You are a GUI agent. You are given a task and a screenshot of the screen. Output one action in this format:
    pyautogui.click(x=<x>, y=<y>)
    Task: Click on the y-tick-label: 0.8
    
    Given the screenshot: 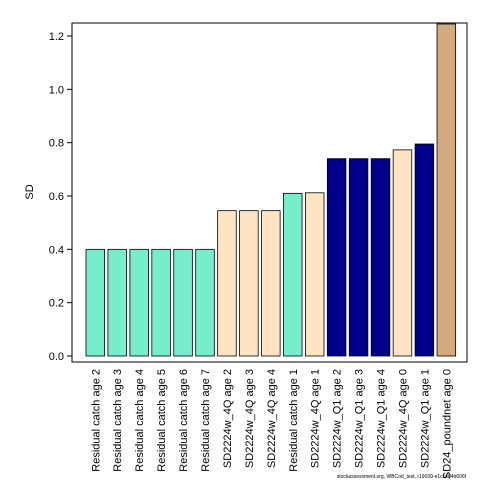 What is the action you would take?
    pyautogui.click(x=56, y=144)
    